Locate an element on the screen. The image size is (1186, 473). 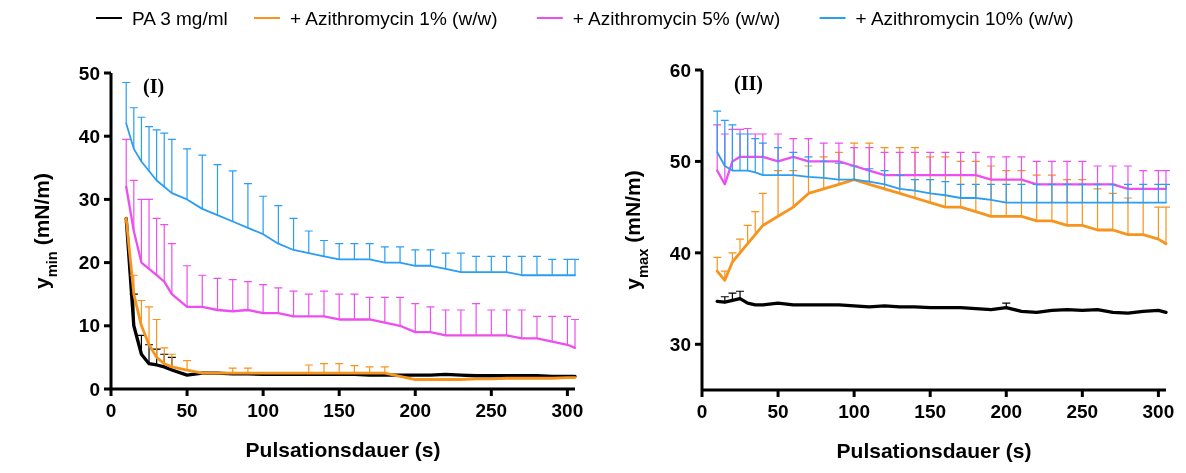
y-tick-label: 20 is located at coordinates (89, 263).